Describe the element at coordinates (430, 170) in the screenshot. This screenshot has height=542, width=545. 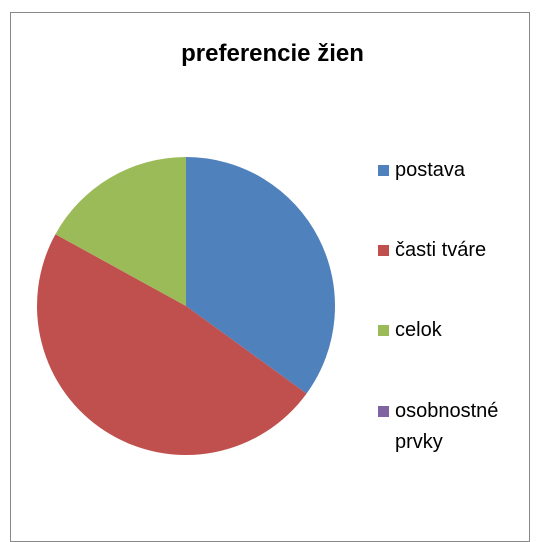
I see `legend-label: postava` at that location.